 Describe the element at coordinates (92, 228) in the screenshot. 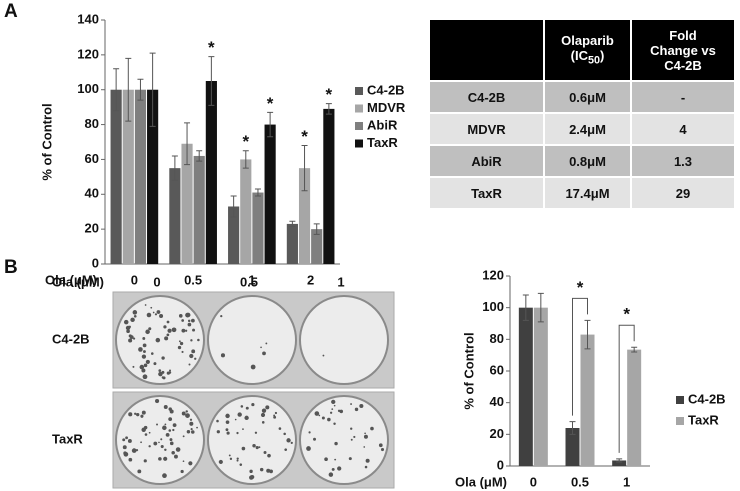

I see `y-tick-label: 20` at that location.